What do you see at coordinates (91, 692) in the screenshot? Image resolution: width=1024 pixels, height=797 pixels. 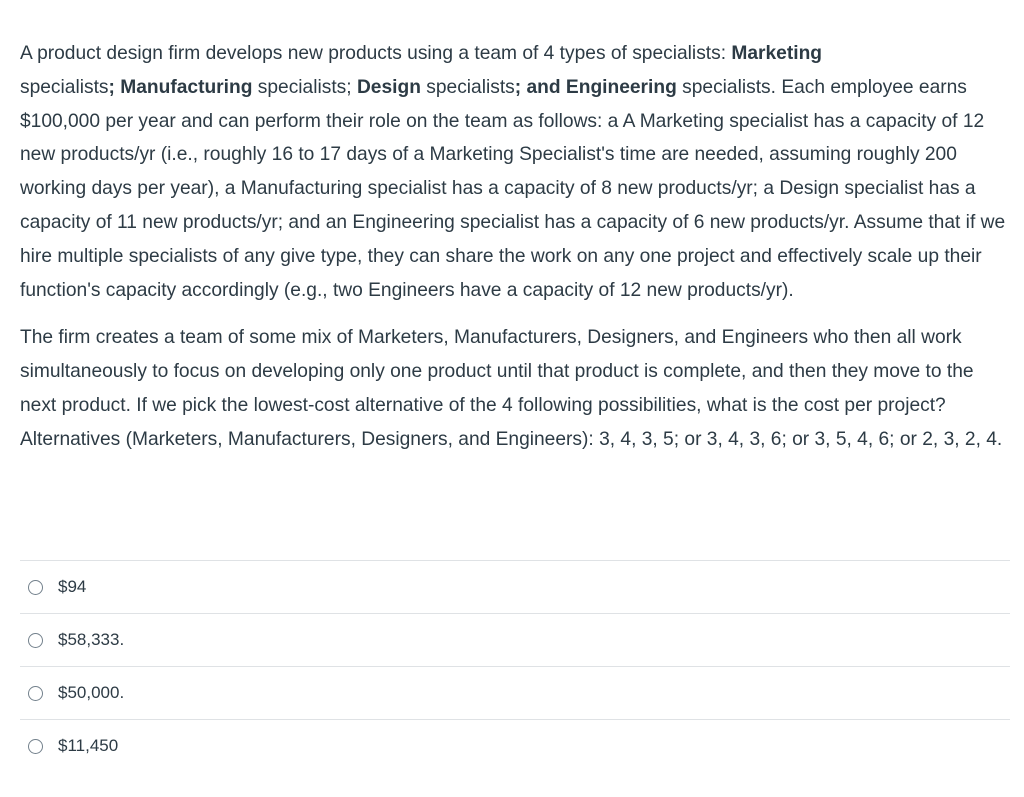 I see `answer-label: $50,000.` at bounding box center [91, 692].